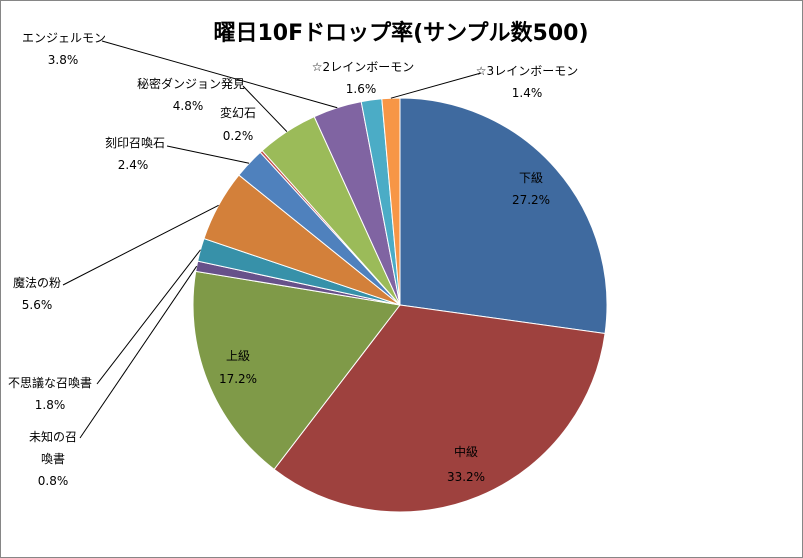 The image size is (803, 558). Describe the element at coordinates (64, 38) in the screenshot. I see `slice-label-angemon: エンジェルモン` at that location.